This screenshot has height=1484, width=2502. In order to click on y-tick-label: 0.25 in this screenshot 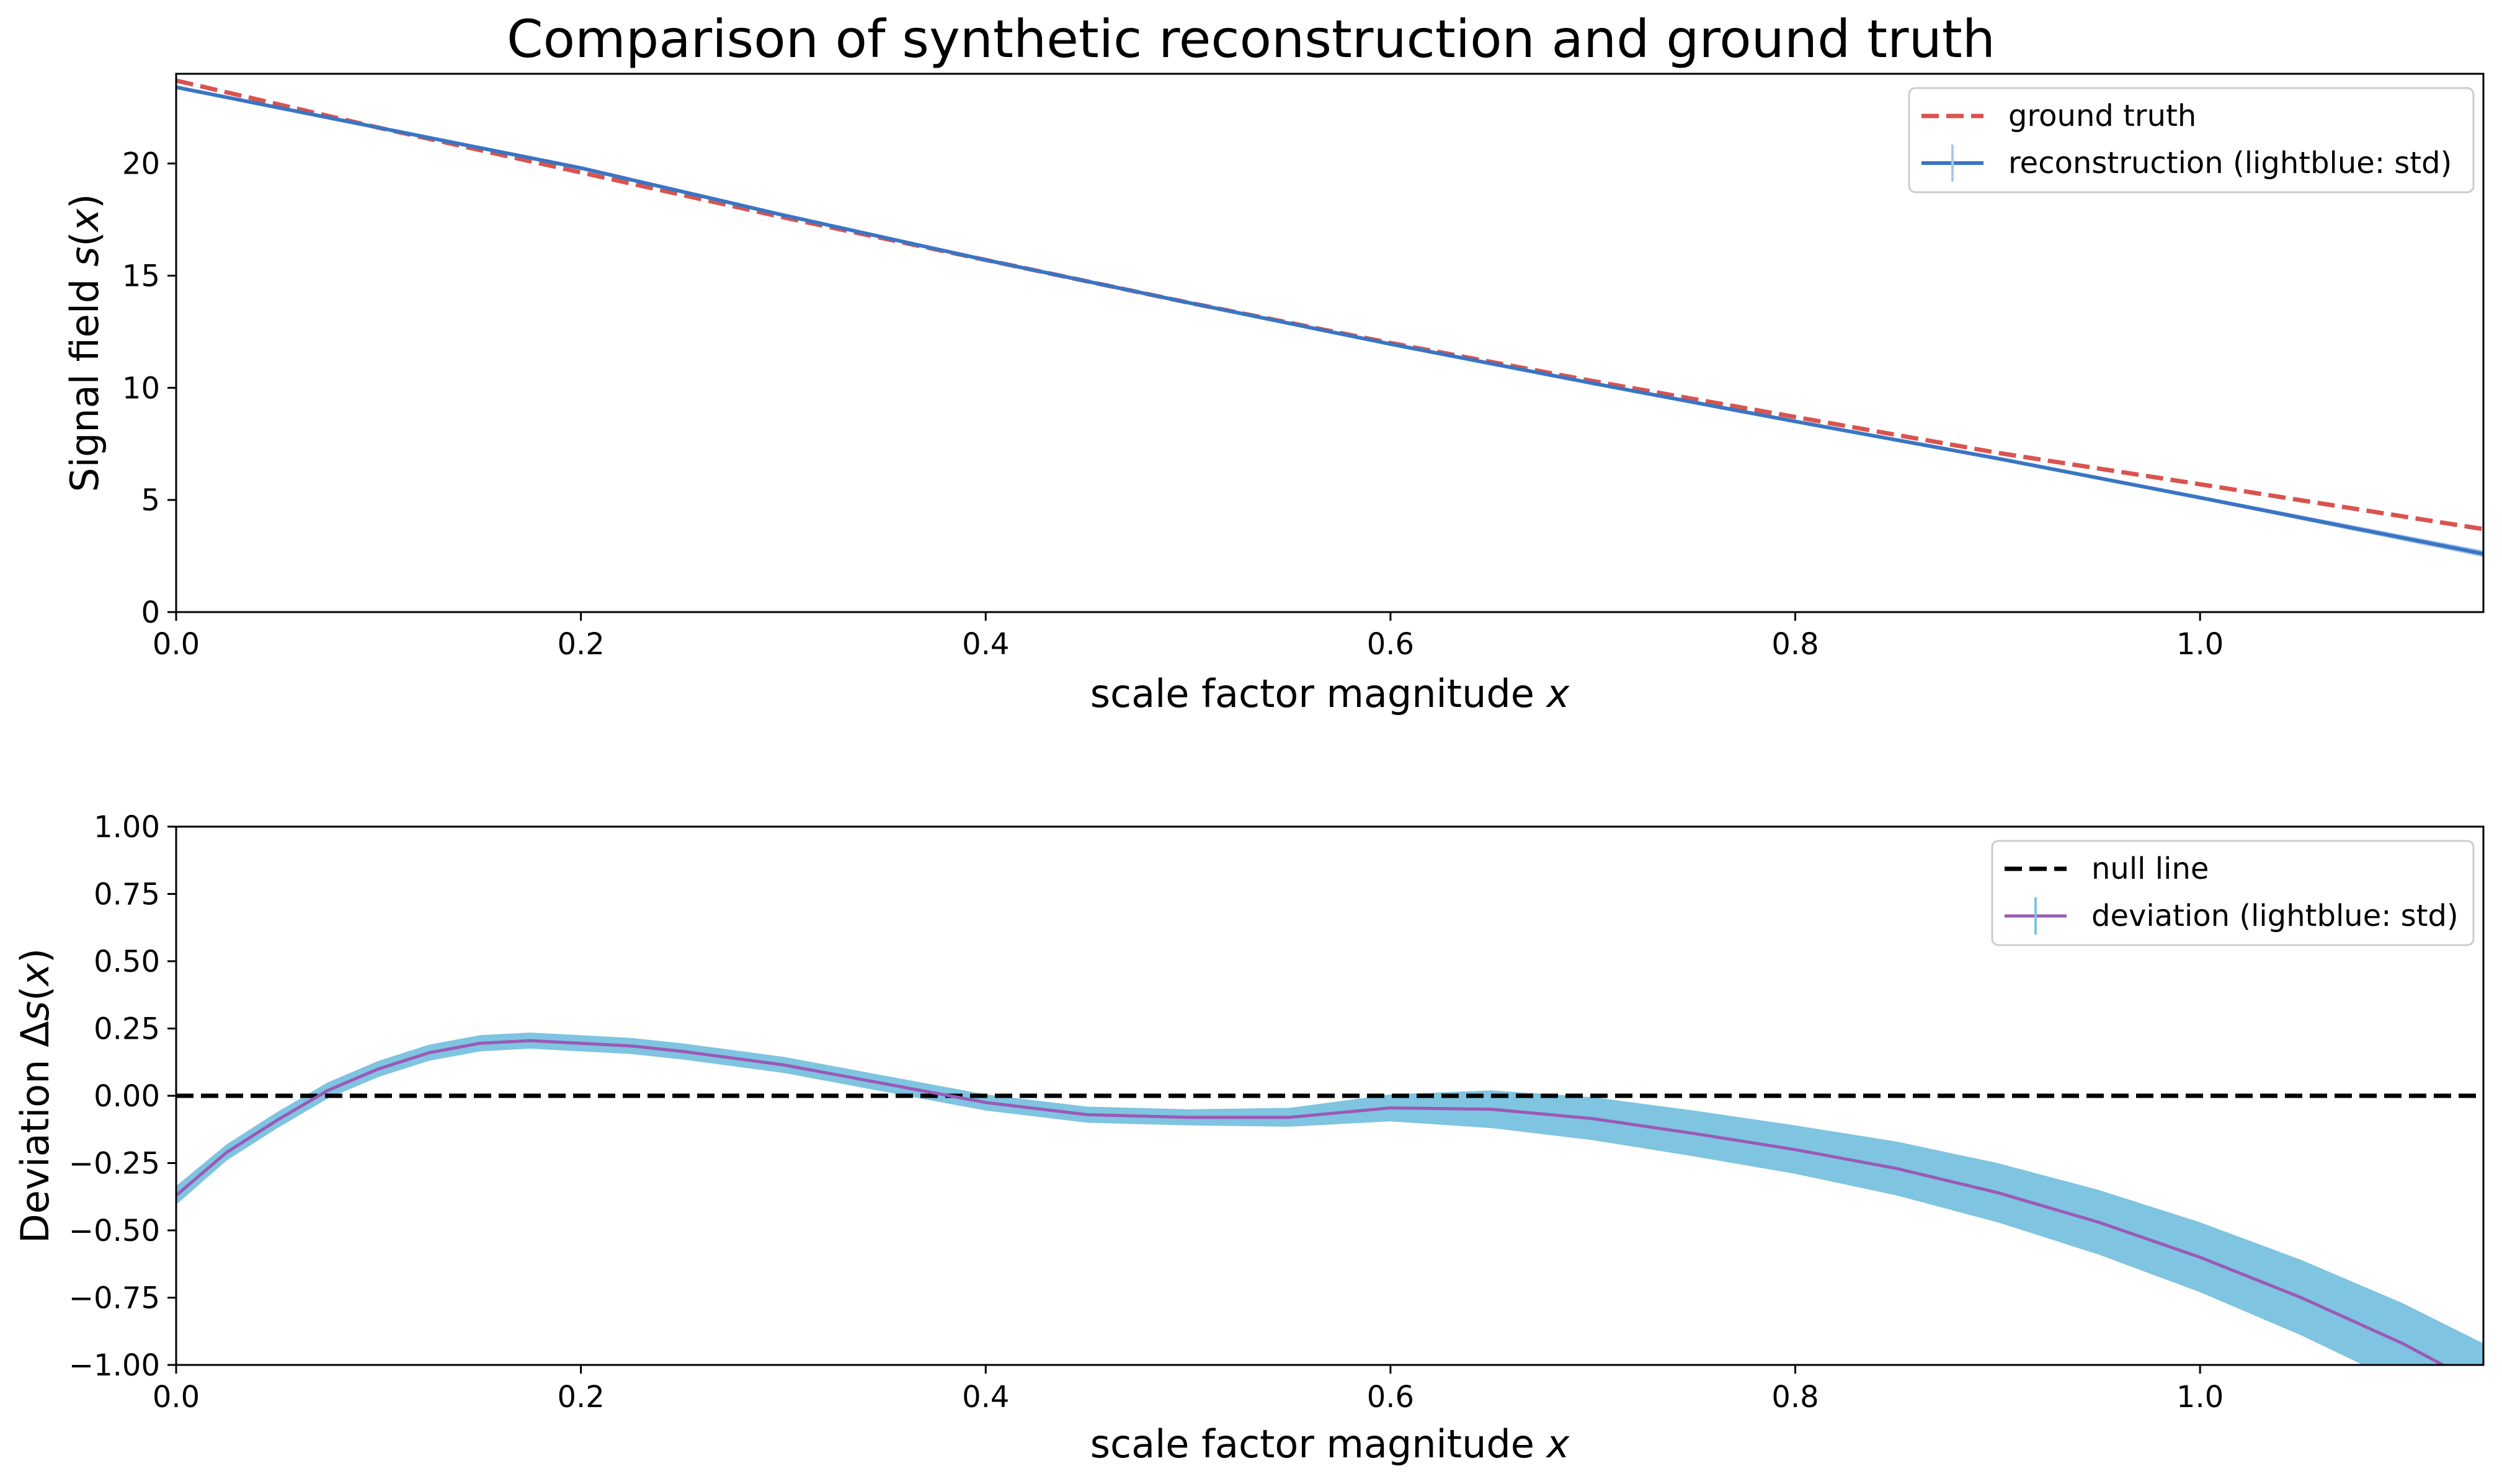, I will do `click(127, 1029)`.